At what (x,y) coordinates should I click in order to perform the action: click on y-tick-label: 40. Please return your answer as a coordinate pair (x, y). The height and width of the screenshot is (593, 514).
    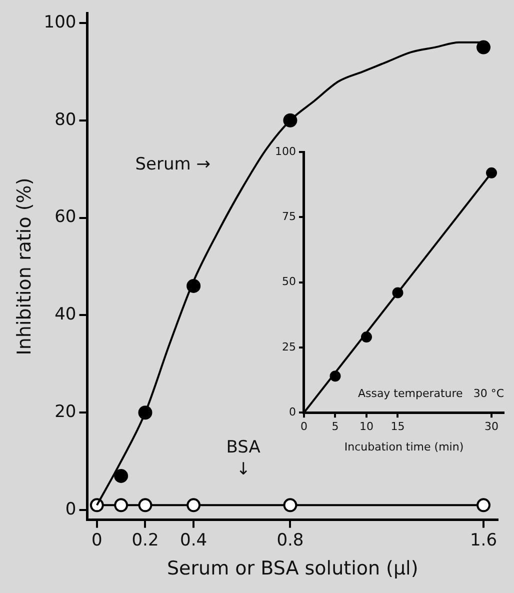
    Looking at the image, I should click on (65, 314).